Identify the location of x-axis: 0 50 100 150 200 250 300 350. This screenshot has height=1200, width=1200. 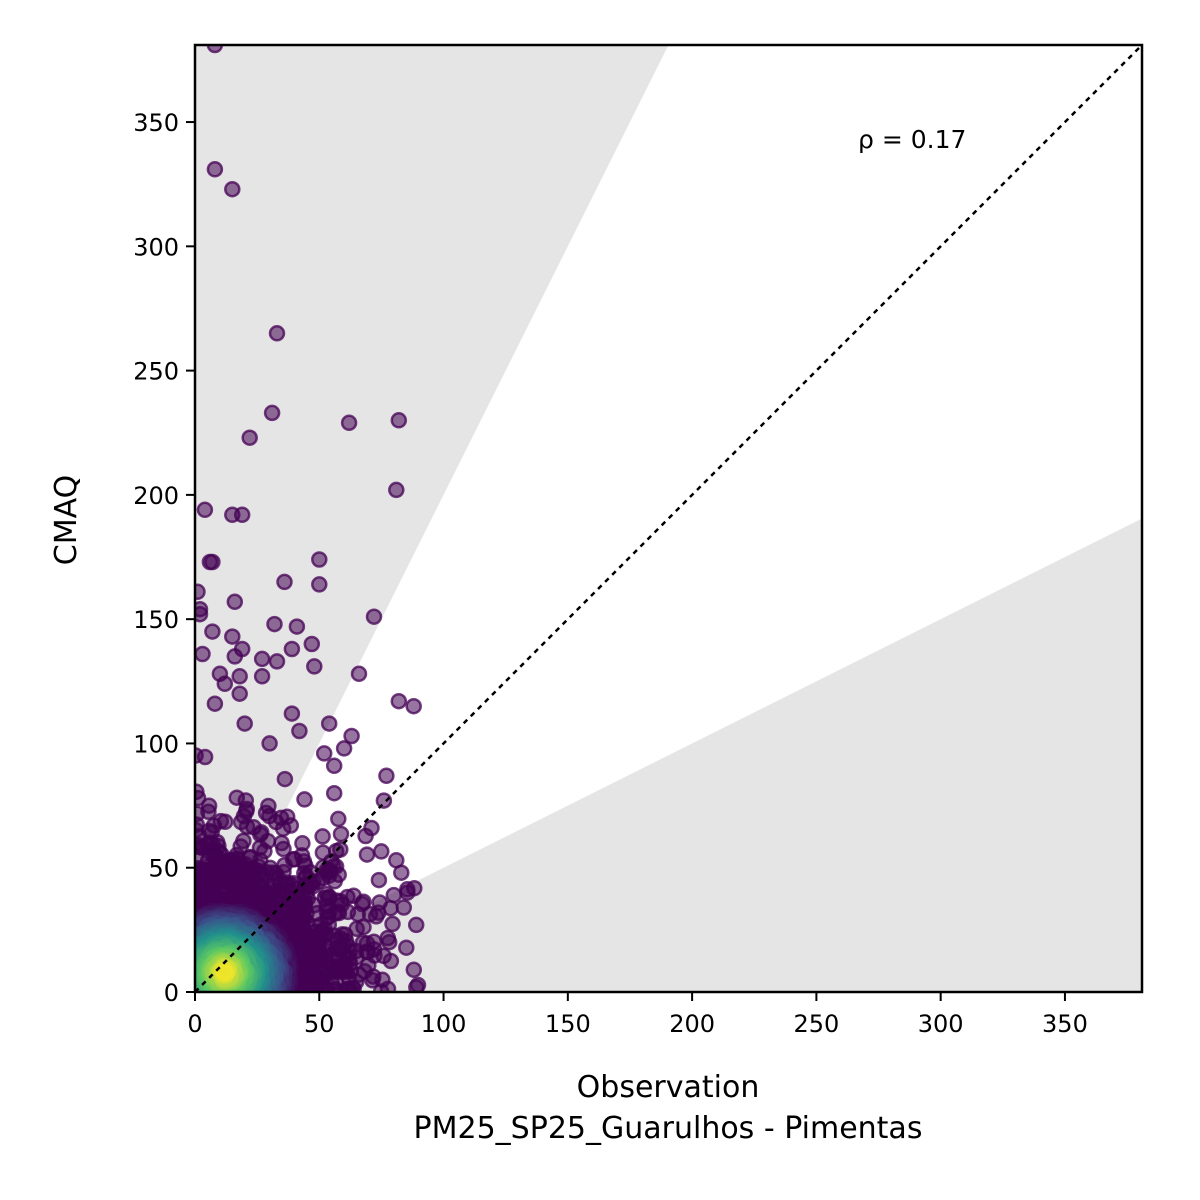
(637, 1015).